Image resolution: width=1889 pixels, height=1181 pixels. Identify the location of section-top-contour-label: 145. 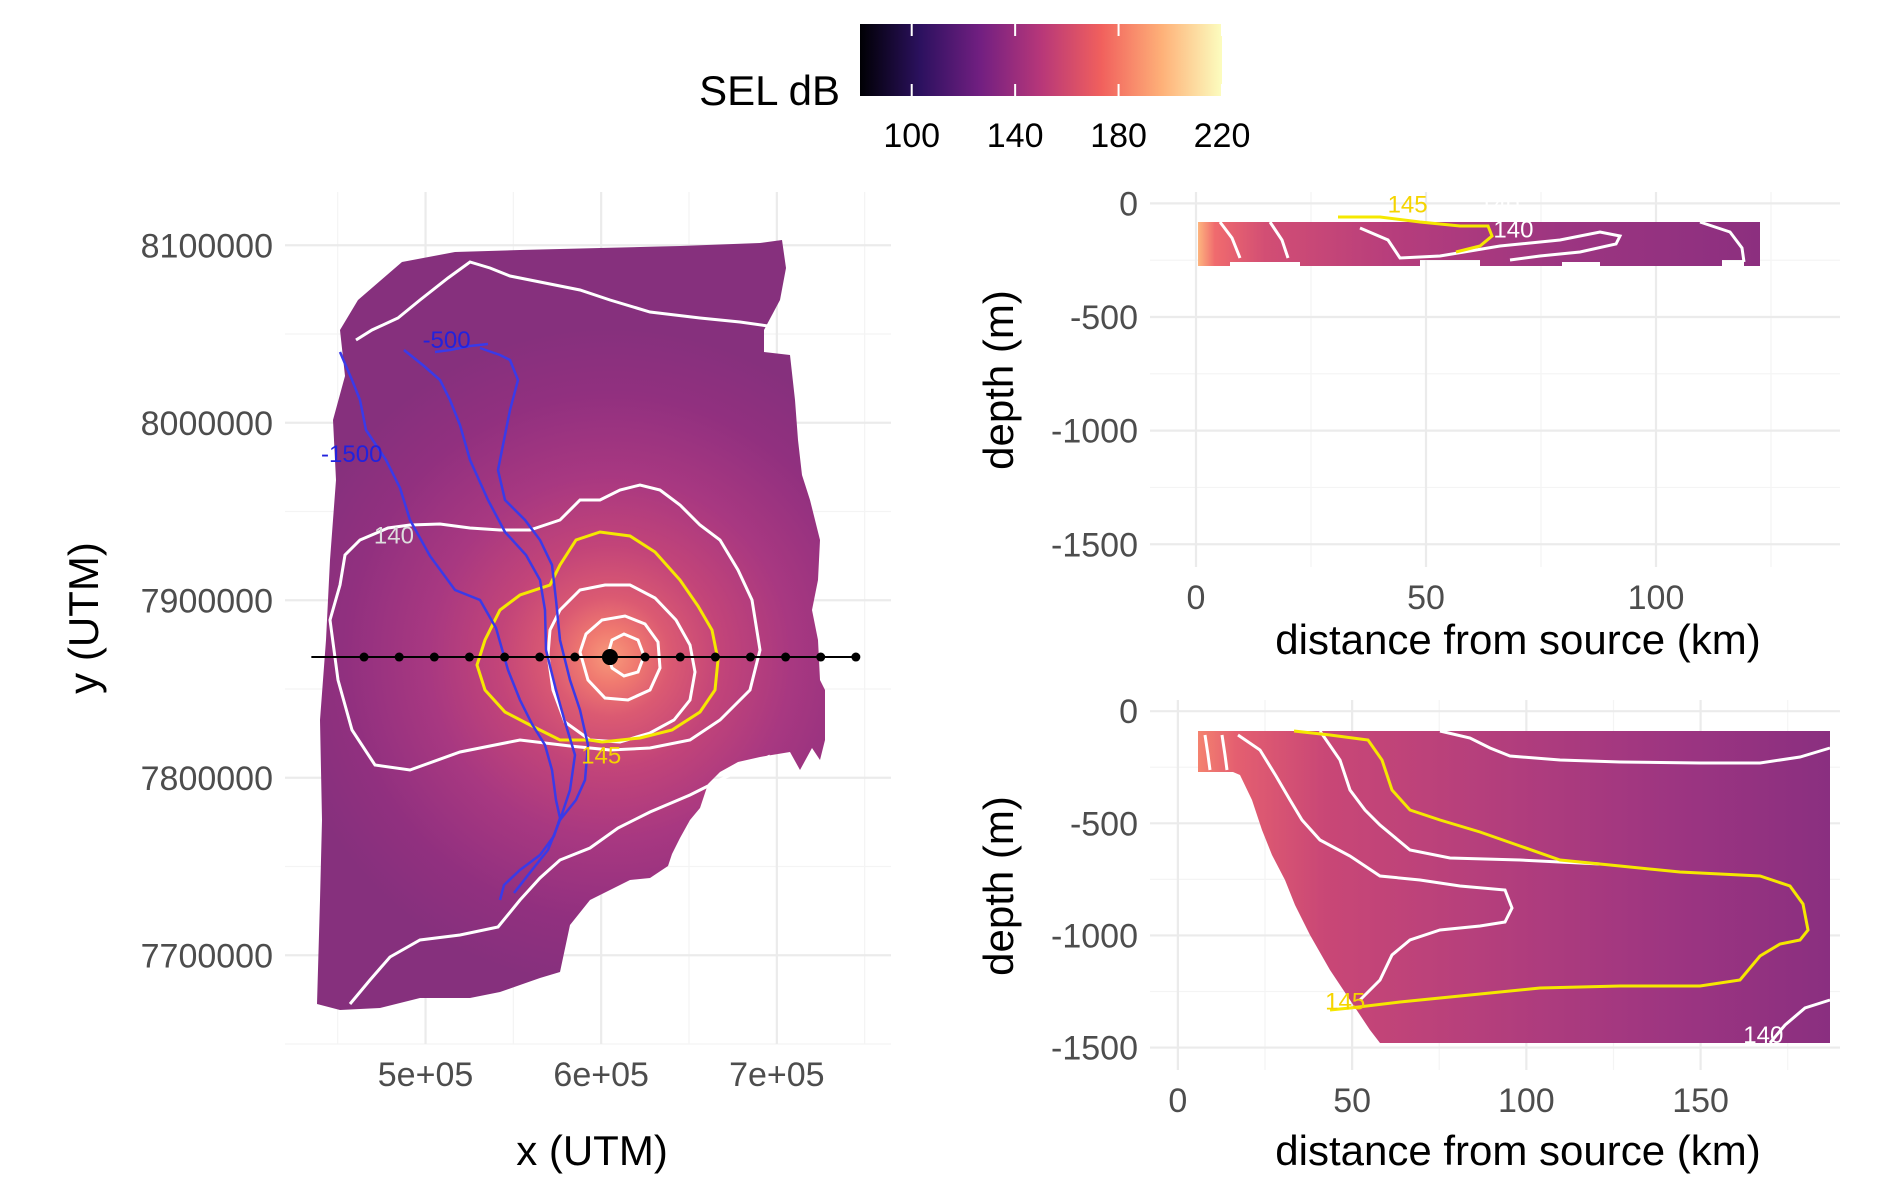
(1408, 204).